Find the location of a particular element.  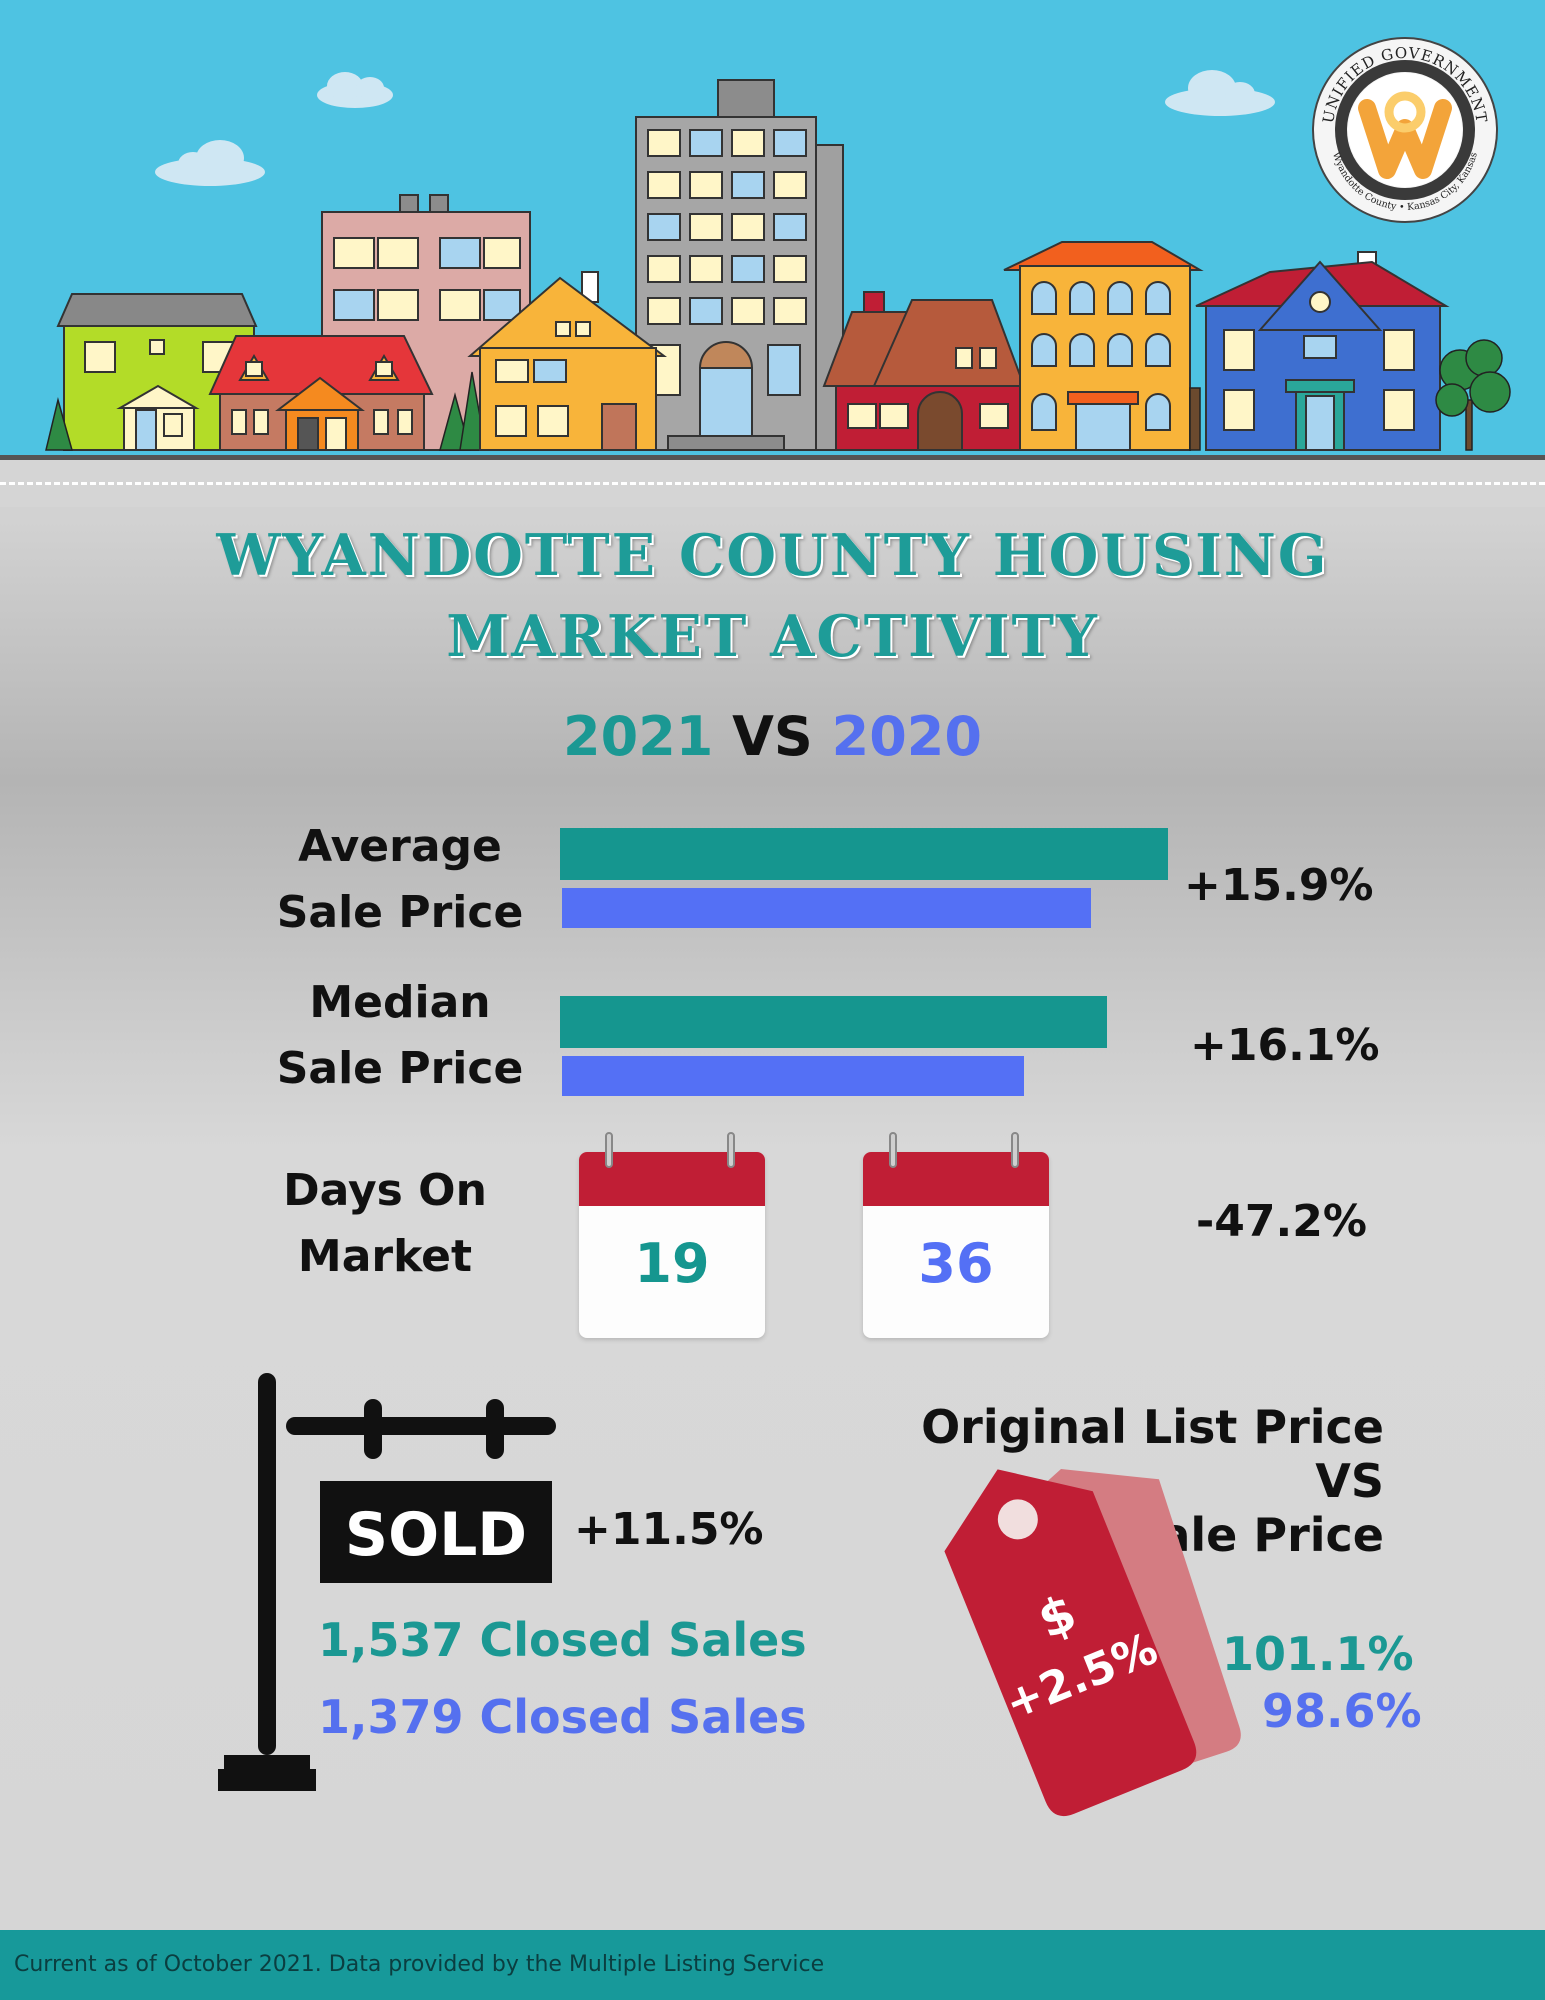

comparison-subtitle: 2021 VS 2020 is located at coordinates (772, 736).